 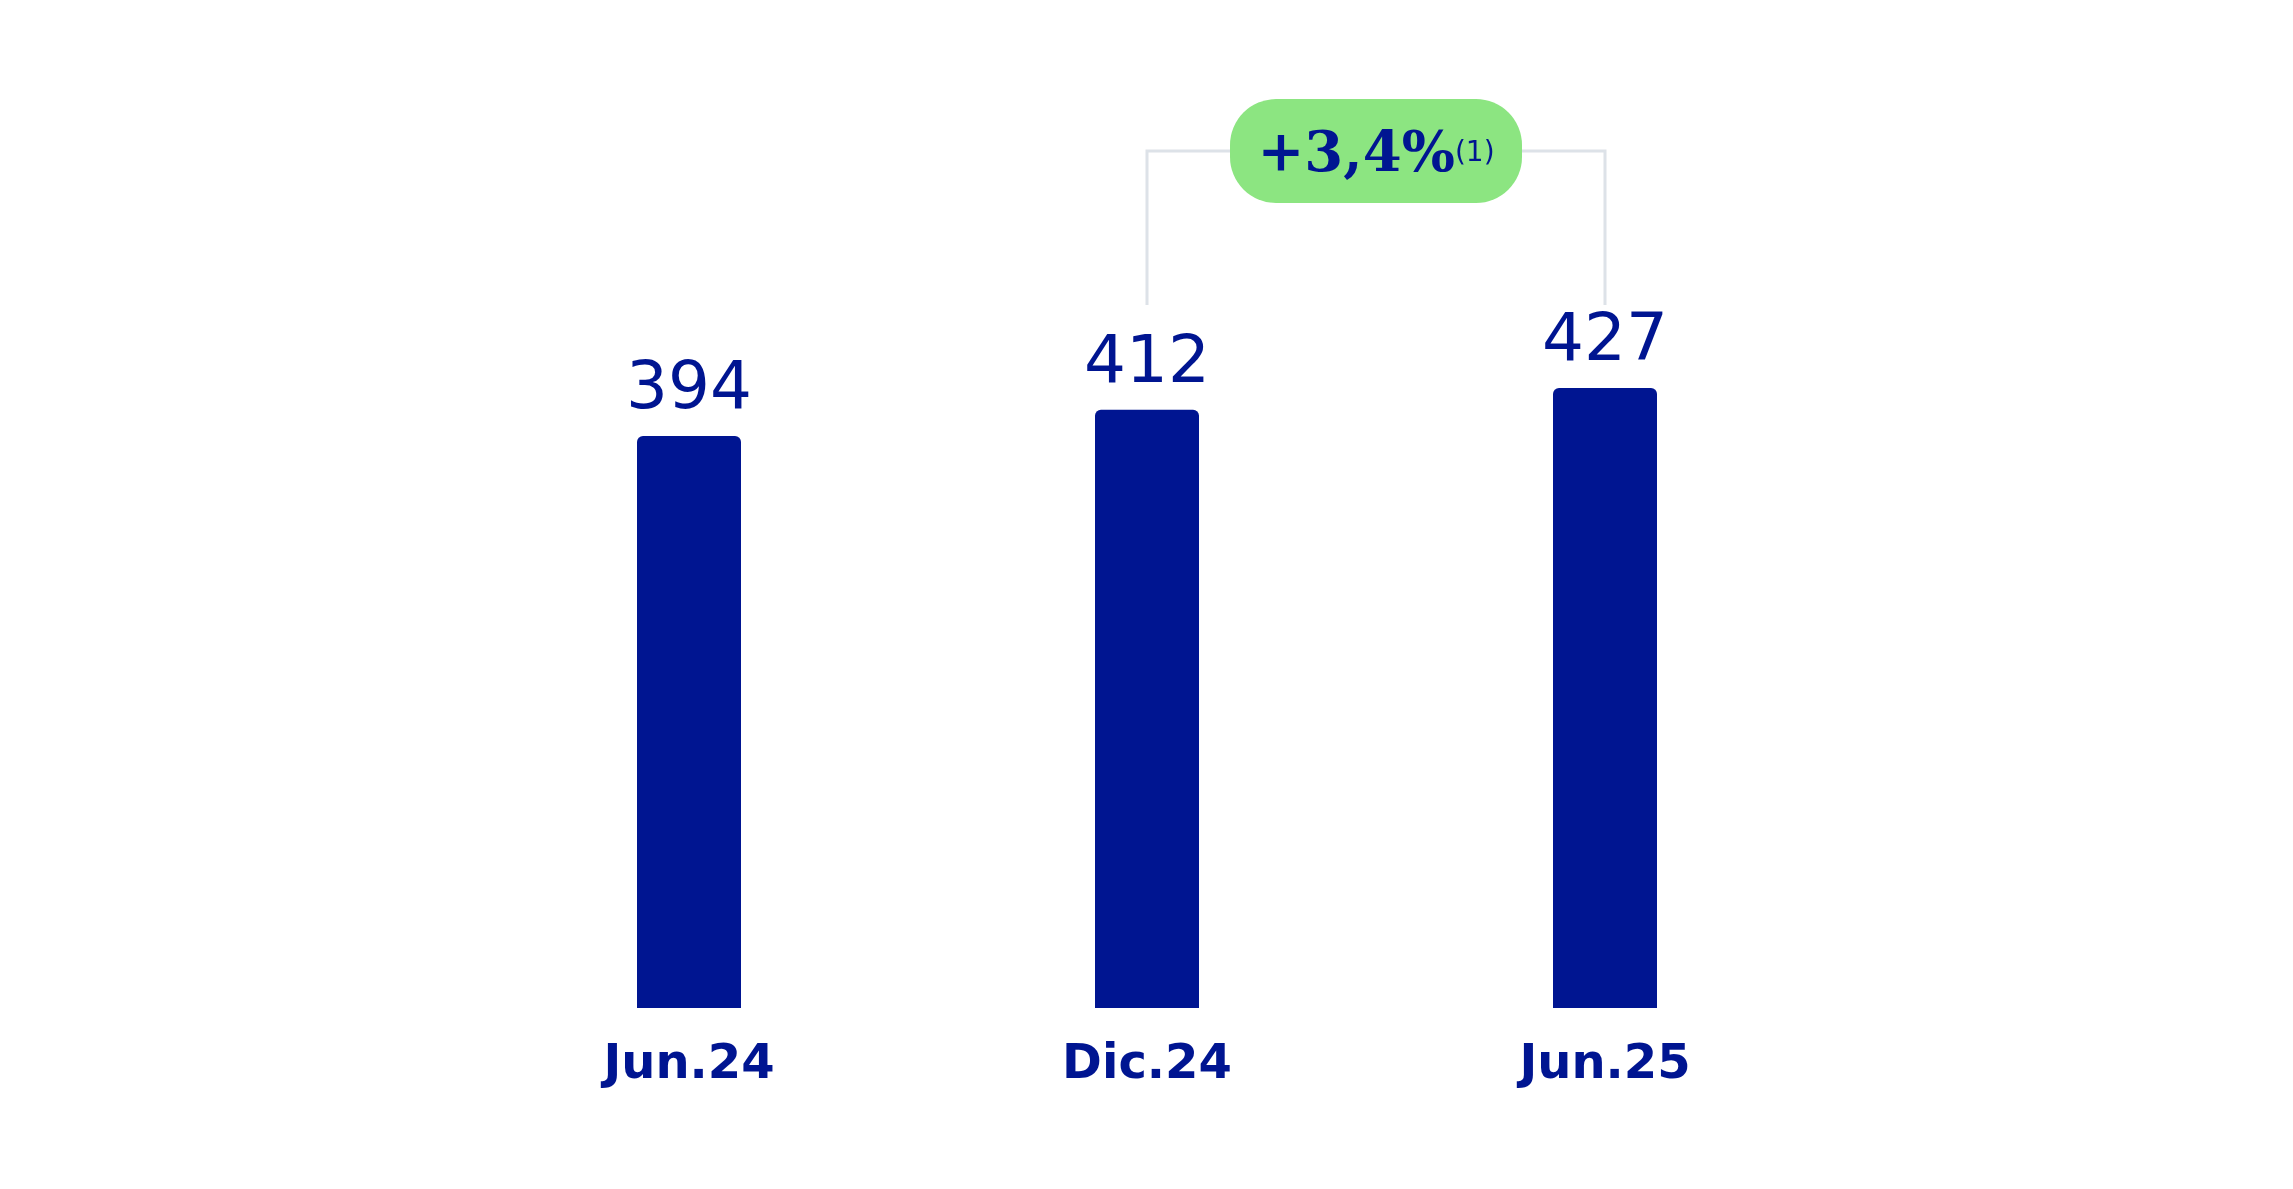 What do you see at coordinates (1376, 151) in the screenshot?
I see `text: +3,4%$^{(1)}$` at bounding box center [1376, 151].